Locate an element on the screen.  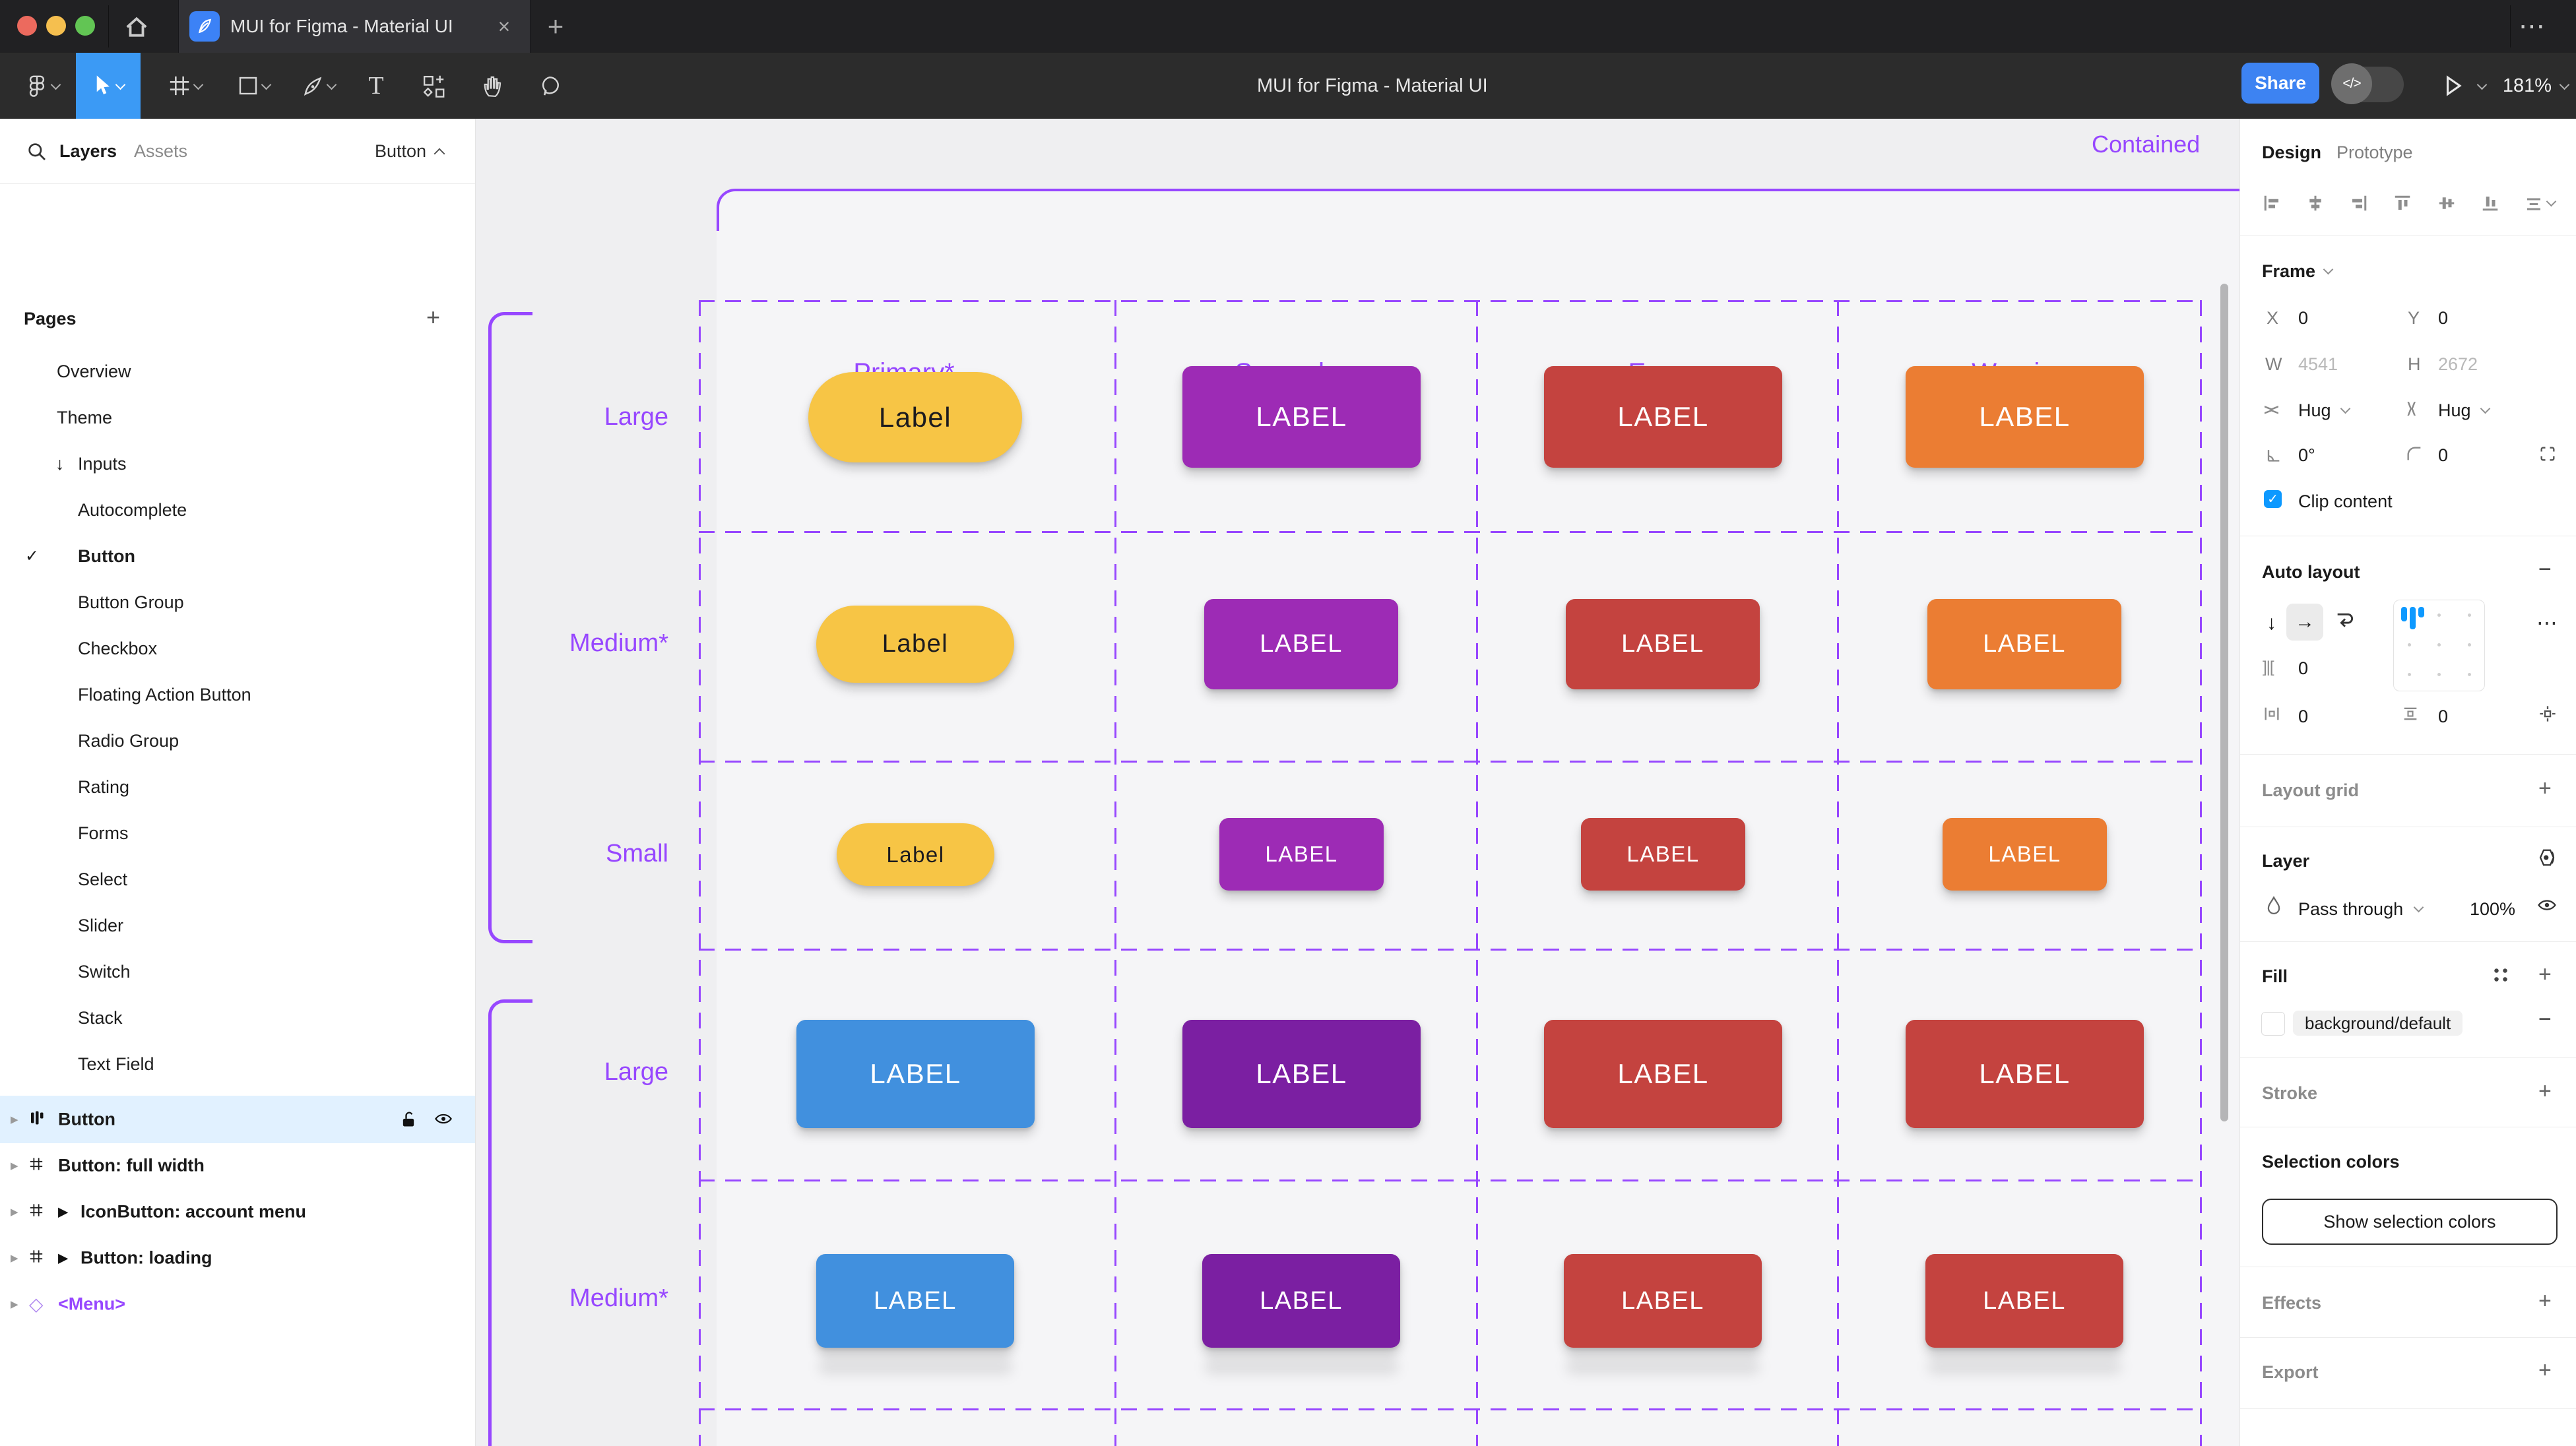
home-icon is located at coordinates (136, 29).